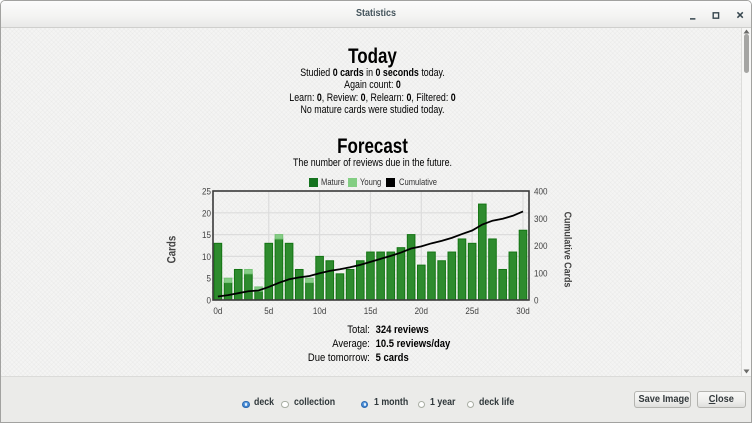  What do you see at coordinates (209, 278) in the screenshot?
I see `svg-text: 5` at bounding box center [209, 278].